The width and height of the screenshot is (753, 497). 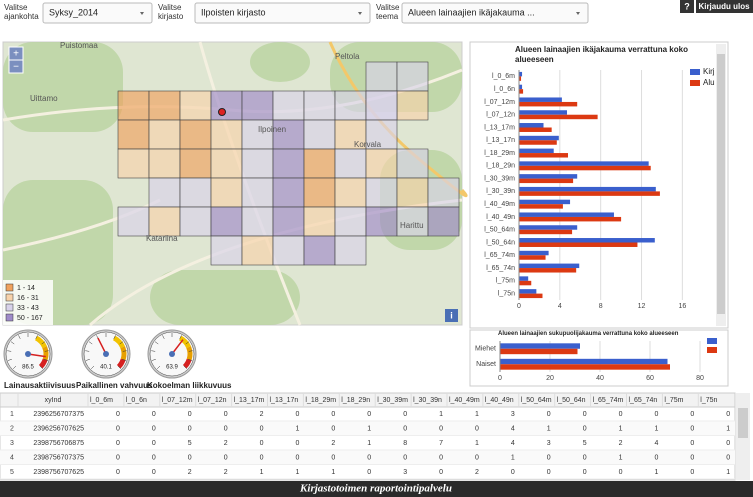 I want to click on gauge-label: Kokoelman liikkuvuus, so click(x=189, y=385).